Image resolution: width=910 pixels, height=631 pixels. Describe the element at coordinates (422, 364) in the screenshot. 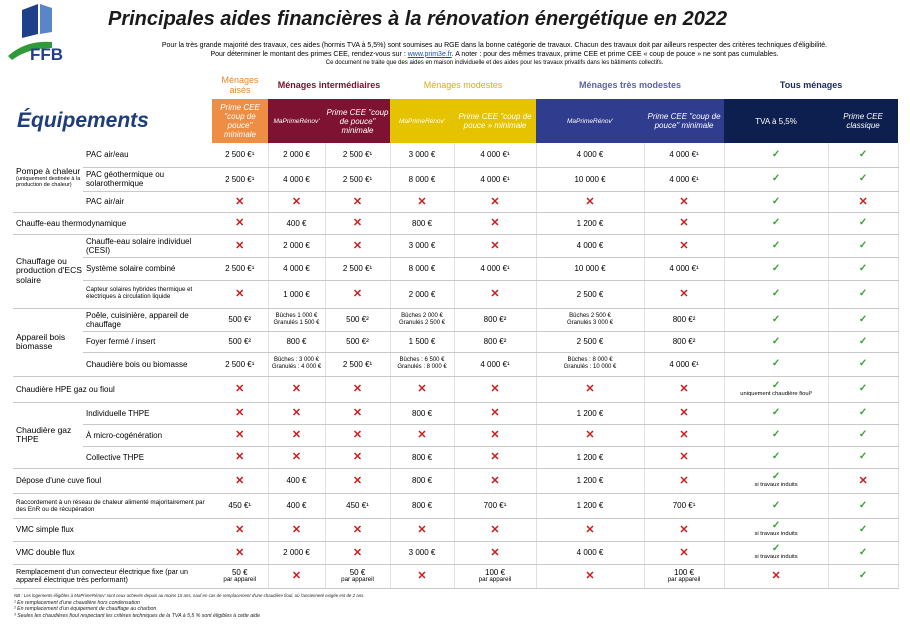

I see `cell-value: Bûches : 6 500 € Granulés : 8 000 €` at that location.